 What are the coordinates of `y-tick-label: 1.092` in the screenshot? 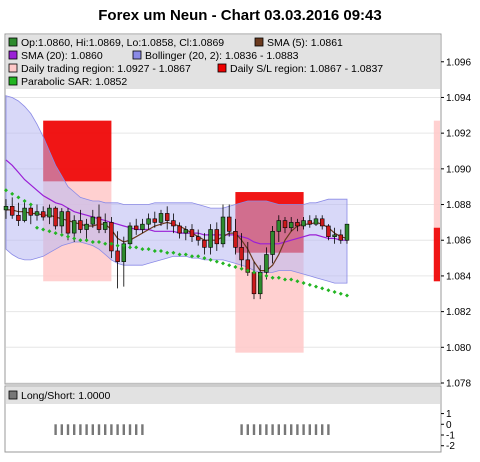 It's located at (458, 134).